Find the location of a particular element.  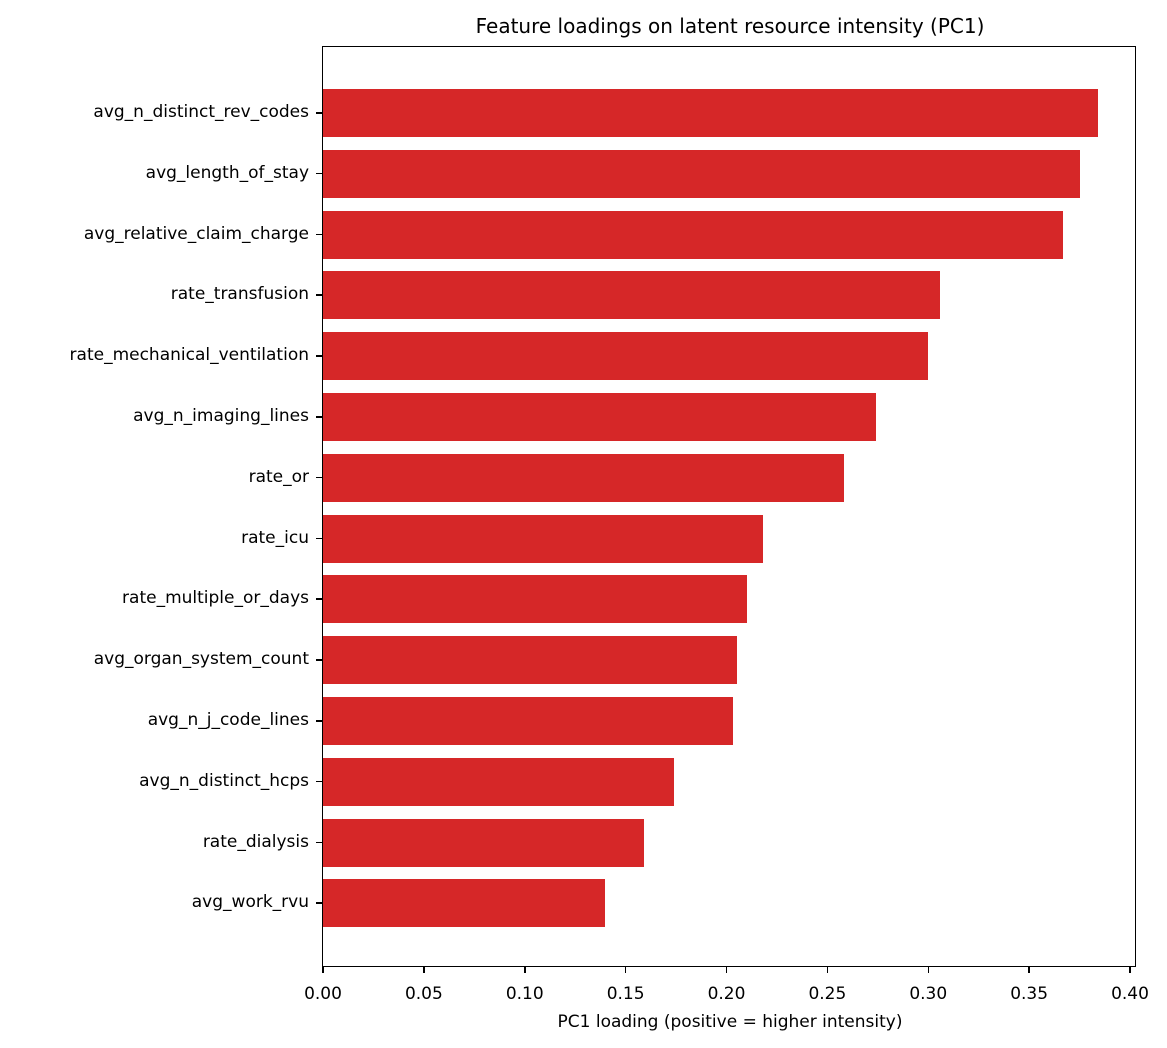

y-tick-label: avg_work_rvu is located at coordinates (250, 902).